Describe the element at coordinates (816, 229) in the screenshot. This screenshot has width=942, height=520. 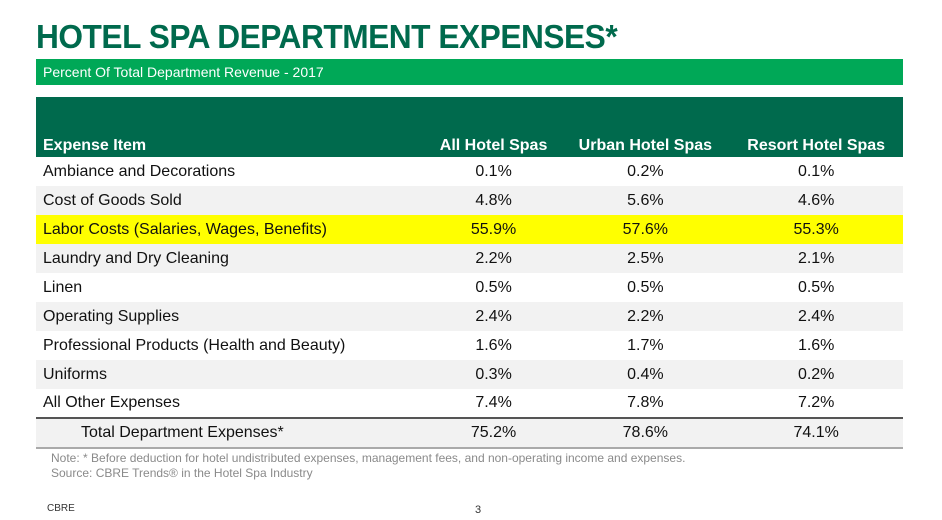
I see `cell-resort-hotel-spas: 55.3%` at that location.